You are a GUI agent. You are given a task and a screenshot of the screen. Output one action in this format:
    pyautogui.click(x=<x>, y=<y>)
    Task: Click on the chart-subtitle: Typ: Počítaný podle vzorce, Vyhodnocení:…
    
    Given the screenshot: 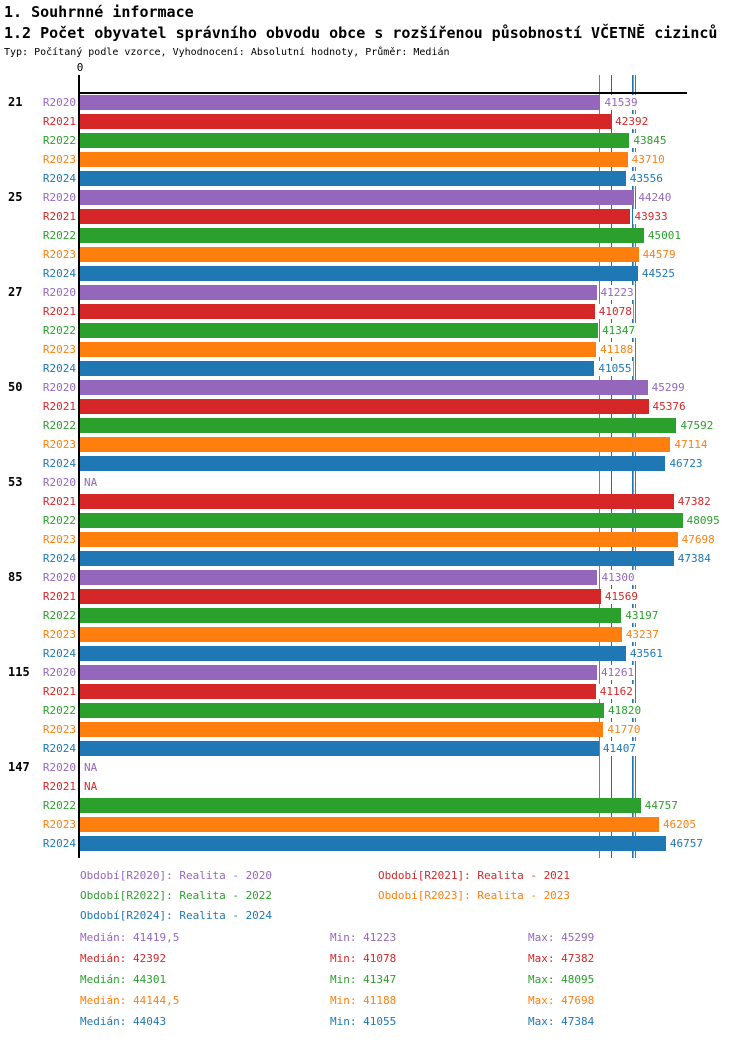 What is the action you would take?
    pyautogui.click(x=227, y=52)
    